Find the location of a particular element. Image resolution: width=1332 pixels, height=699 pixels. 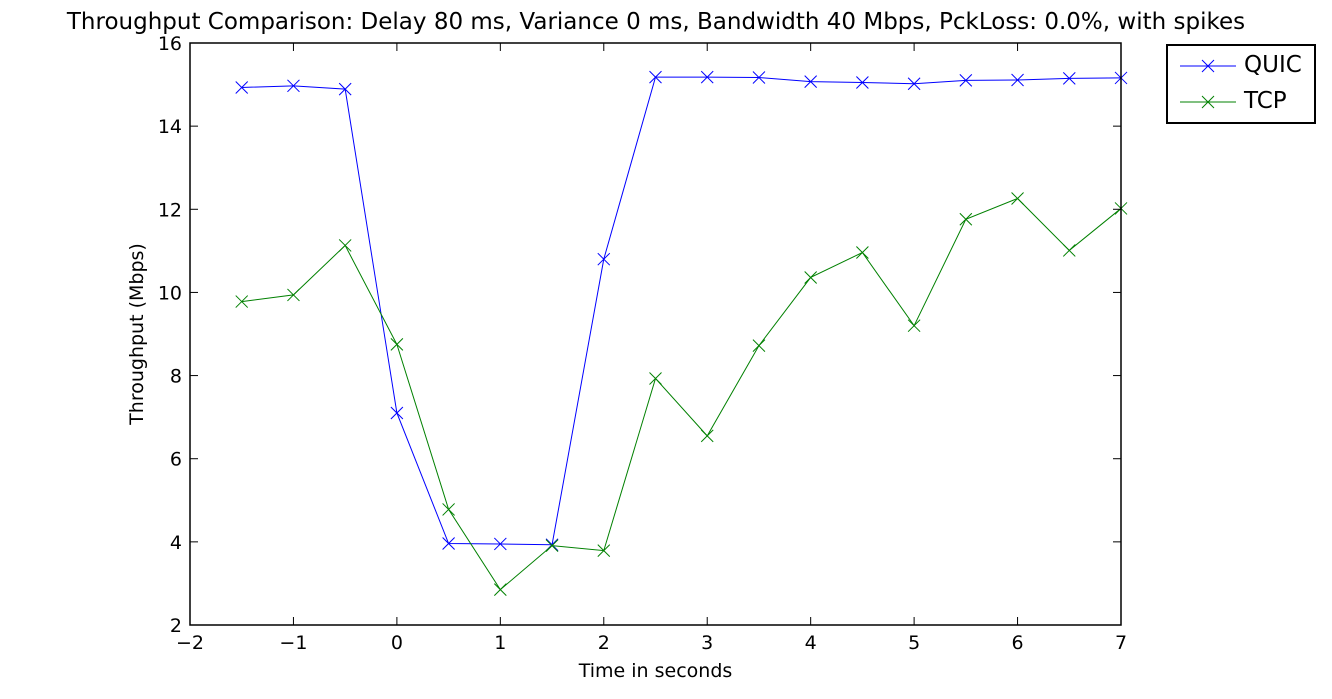

x-tick-label: 3 is located at coordinates (707, 643).